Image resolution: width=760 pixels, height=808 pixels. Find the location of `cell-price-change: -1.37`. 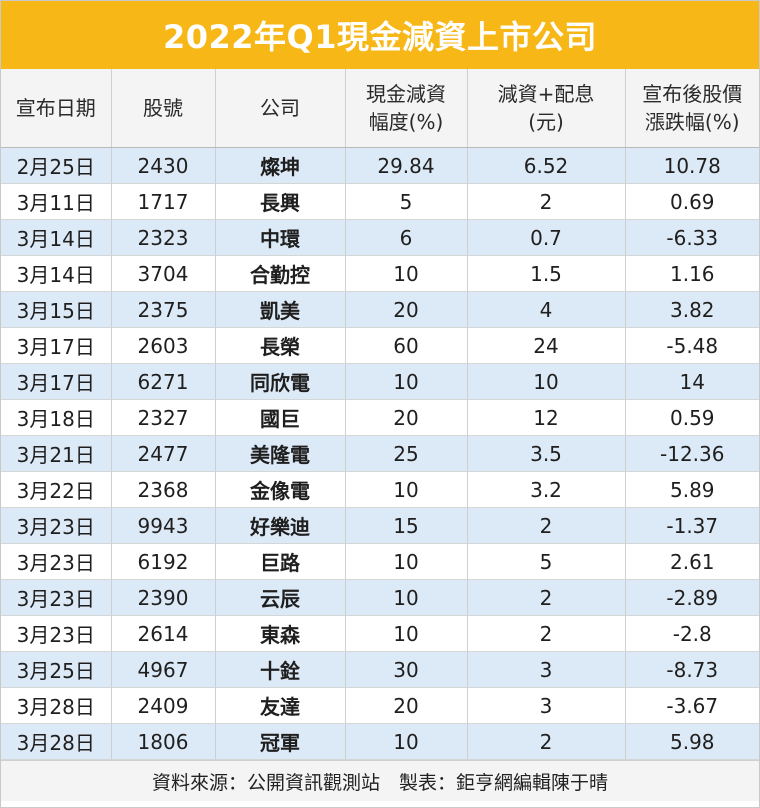

cell-price-change: -1.37 is located at coordinates (692, 525).